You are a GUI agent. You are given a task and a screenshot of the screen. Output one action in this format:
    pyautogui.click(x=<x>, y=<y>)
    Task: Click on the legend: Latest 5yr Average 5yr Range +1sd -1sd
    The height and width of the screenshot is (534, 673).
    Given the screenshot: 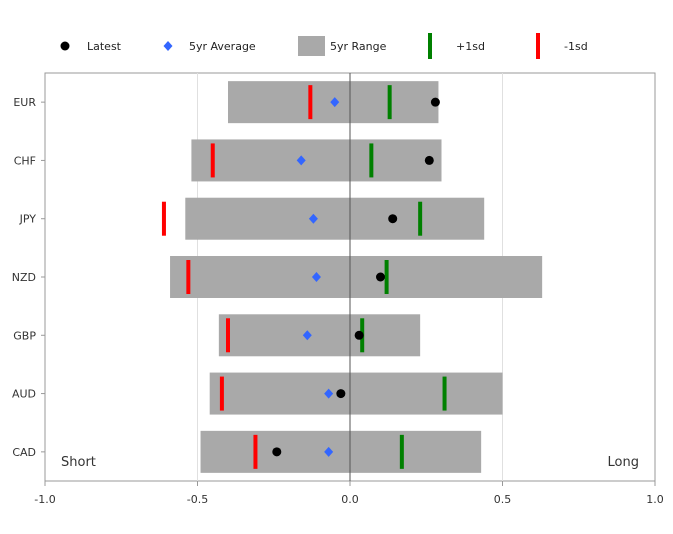 What is the action you would take?
    pyautogui.click(x=324, y=46)
    